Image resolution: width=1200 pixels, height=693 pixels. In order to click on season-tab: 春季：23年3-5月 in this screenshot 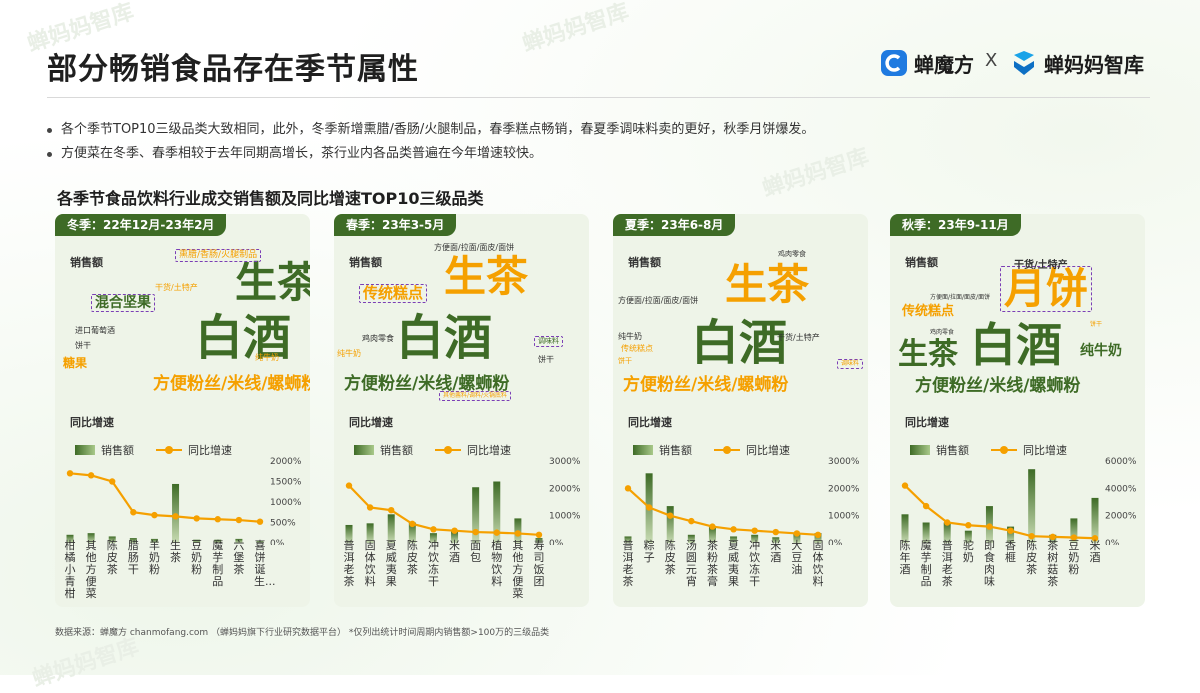, I will do `click(395, 225)`.